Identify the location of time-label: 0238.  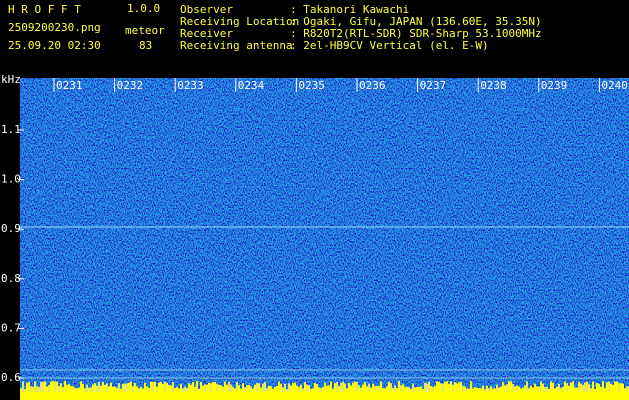
(493, 85).